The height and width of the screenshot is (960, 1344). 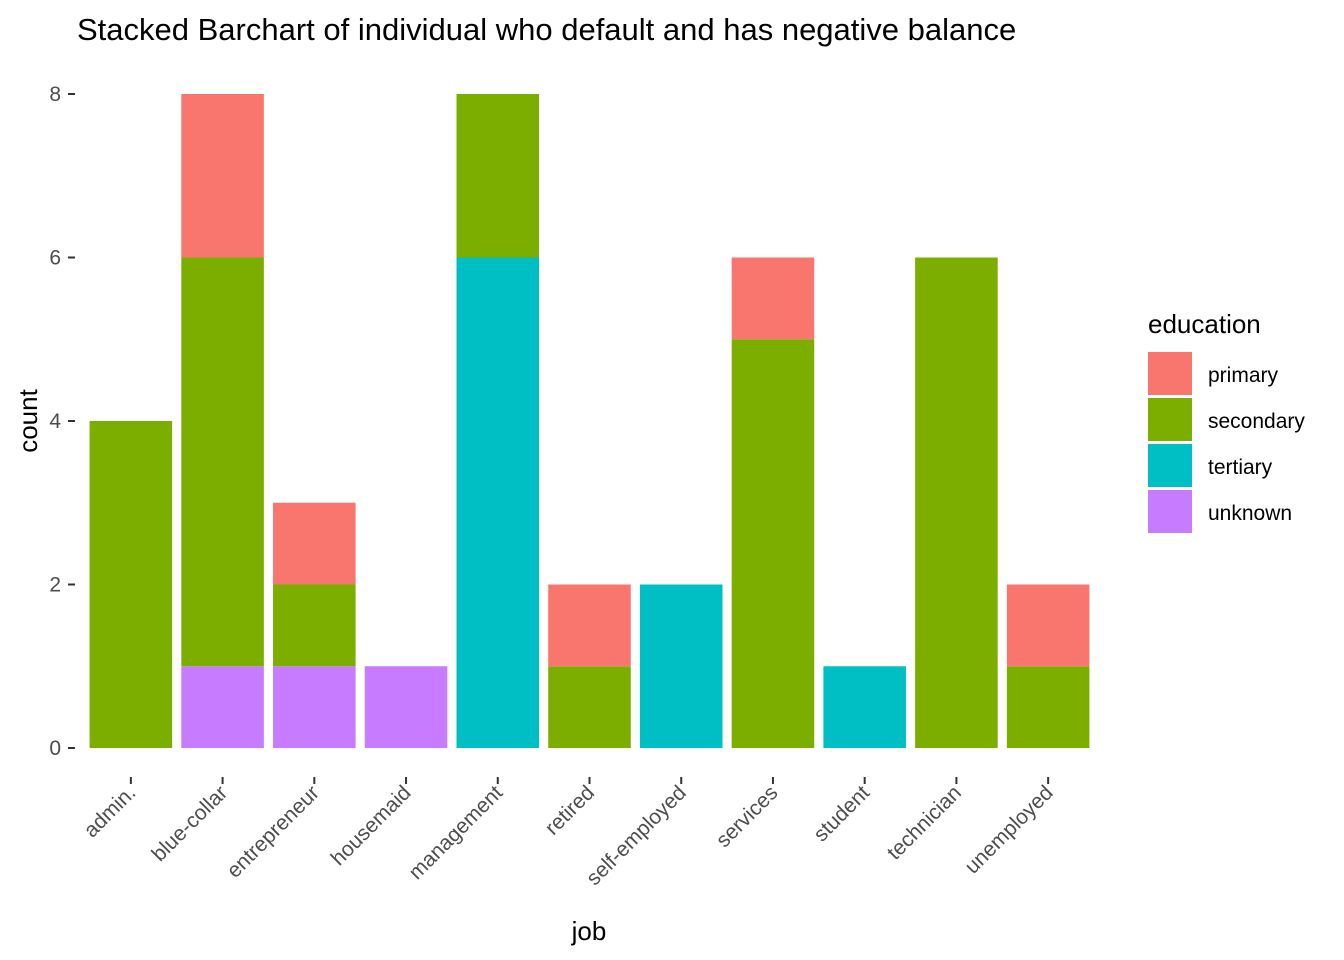 I want to click on legend-title: education, so click(x=1204, y=324).